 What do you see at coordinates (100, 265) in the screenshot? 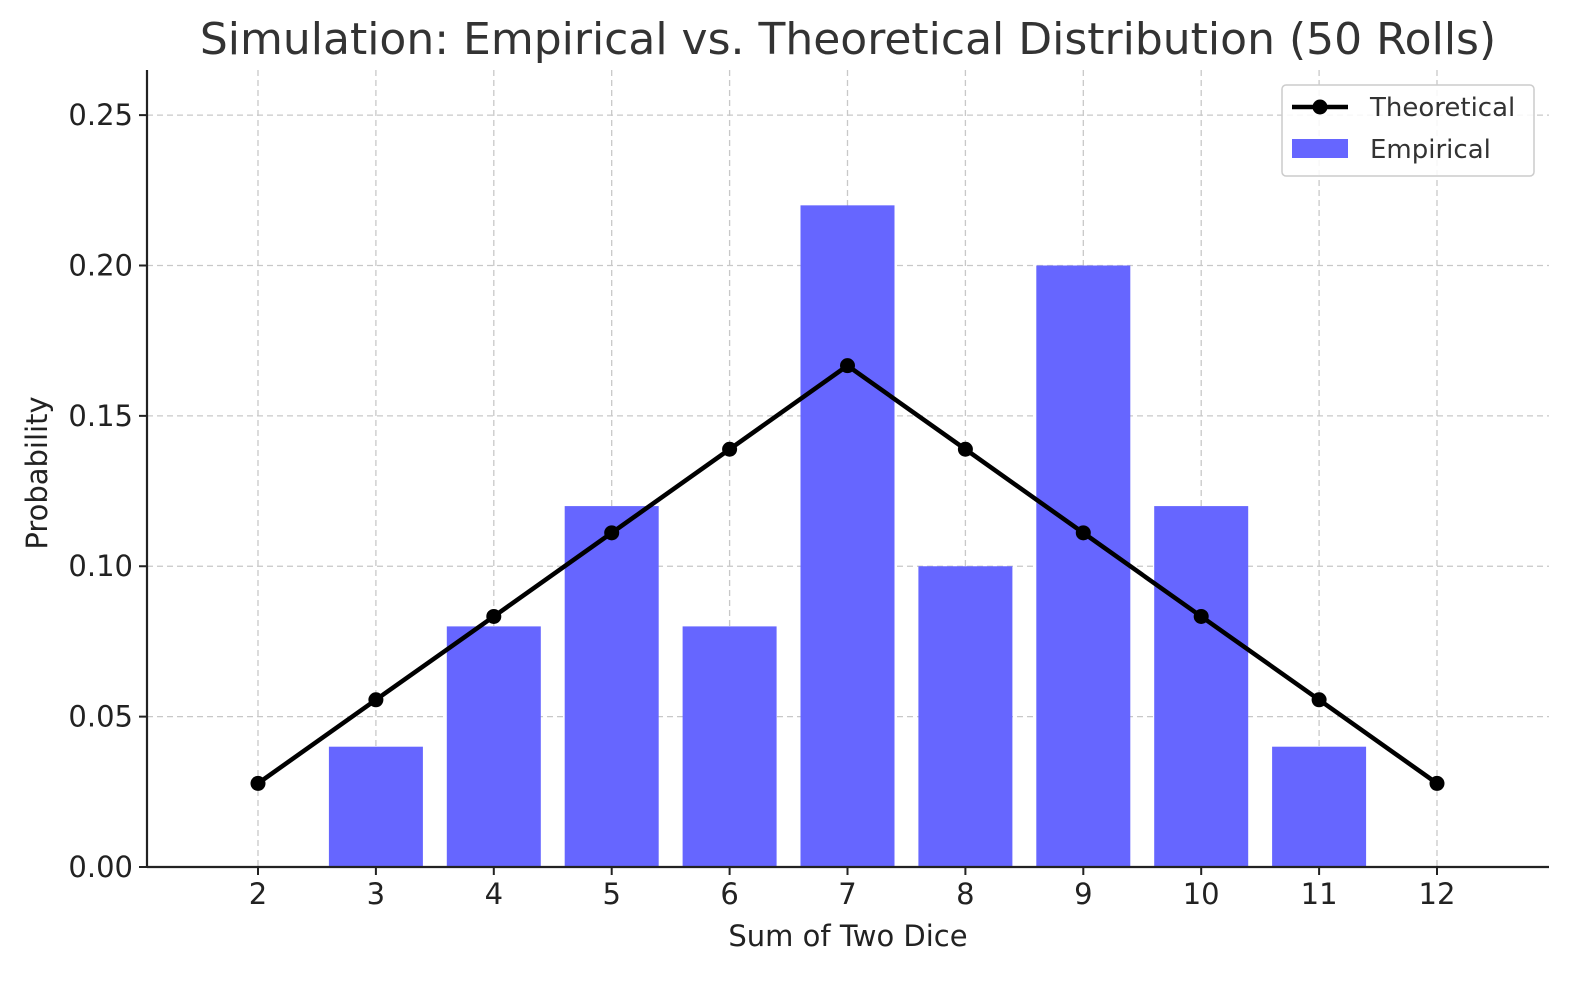
I see `y-tick-label: 0.20` at bounding box center [100, 265].